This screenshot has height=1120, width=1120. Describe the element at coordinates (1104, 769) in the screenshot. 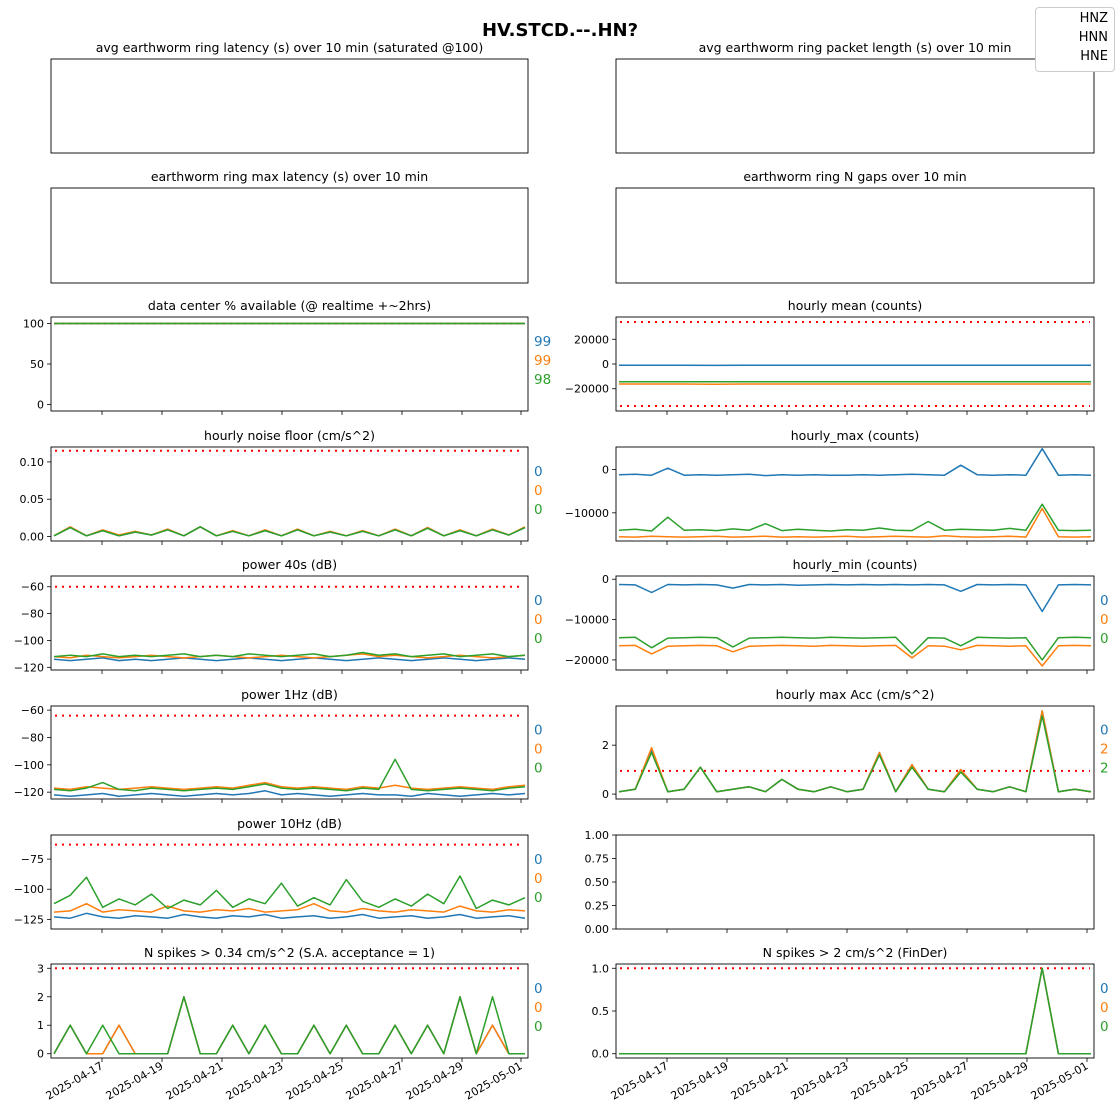

I see `side-value-hne: 2` at that location.